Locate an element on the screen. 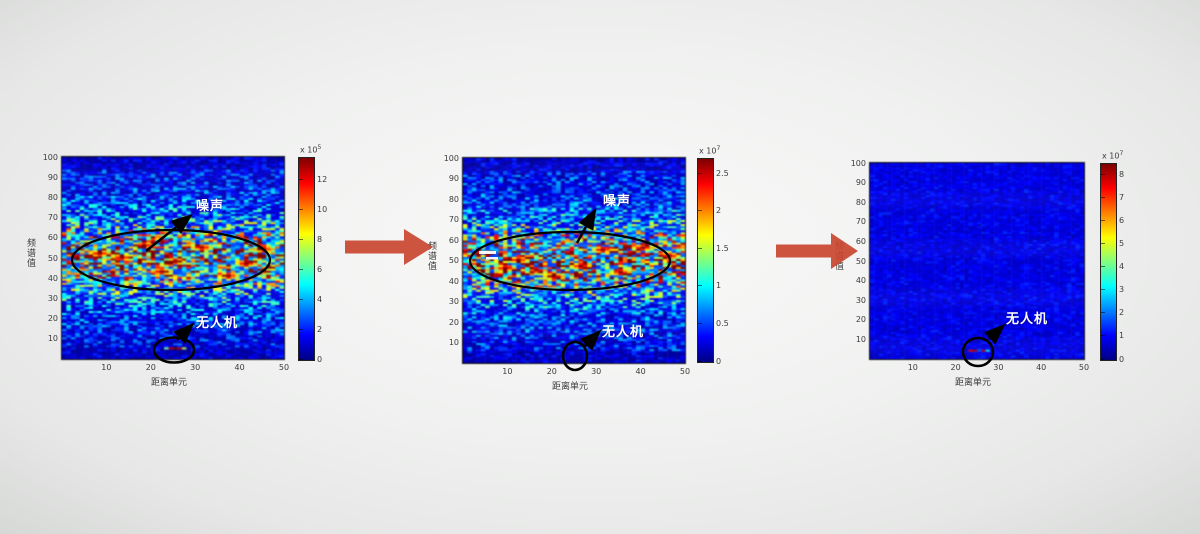 The width and height of the screenshot is (1200, 534). colorbar-scale-label: x 105 is located at coordinates (310, 149).